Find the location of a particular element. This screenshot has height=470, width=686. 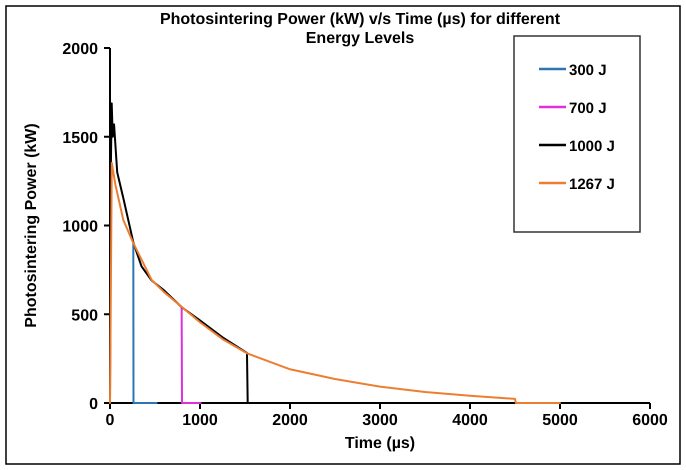

y-tick-label: 500 is located at coordinates (84, 315).